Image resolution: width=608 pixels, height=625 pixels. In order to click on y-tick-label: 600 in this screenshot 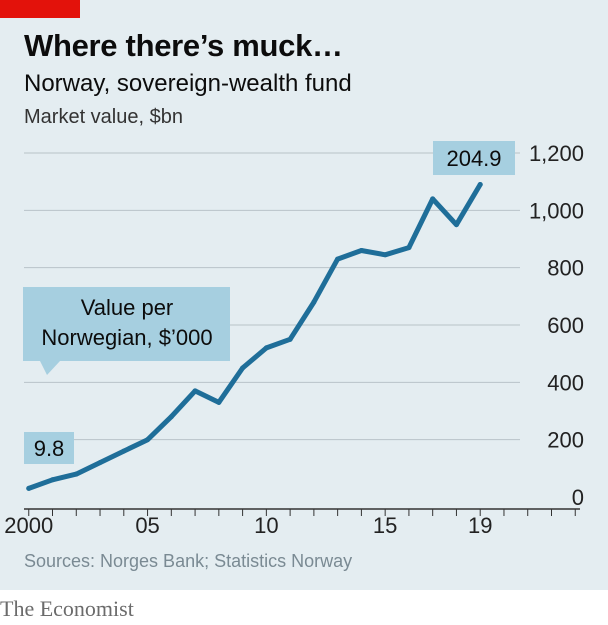, I will do `click(565, 325)`.